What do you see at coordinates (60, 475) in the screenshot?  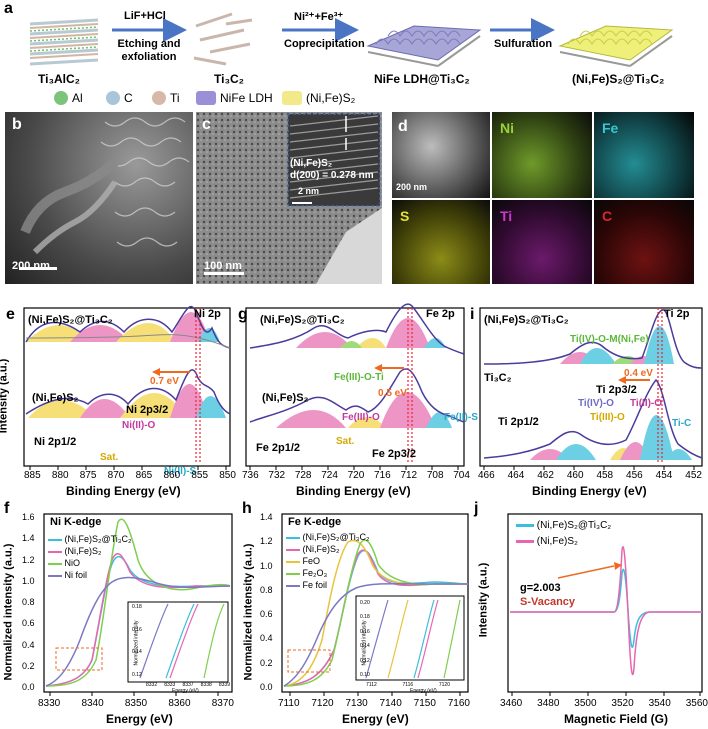 I see `tick: 880` at bounding box center [60, 475].